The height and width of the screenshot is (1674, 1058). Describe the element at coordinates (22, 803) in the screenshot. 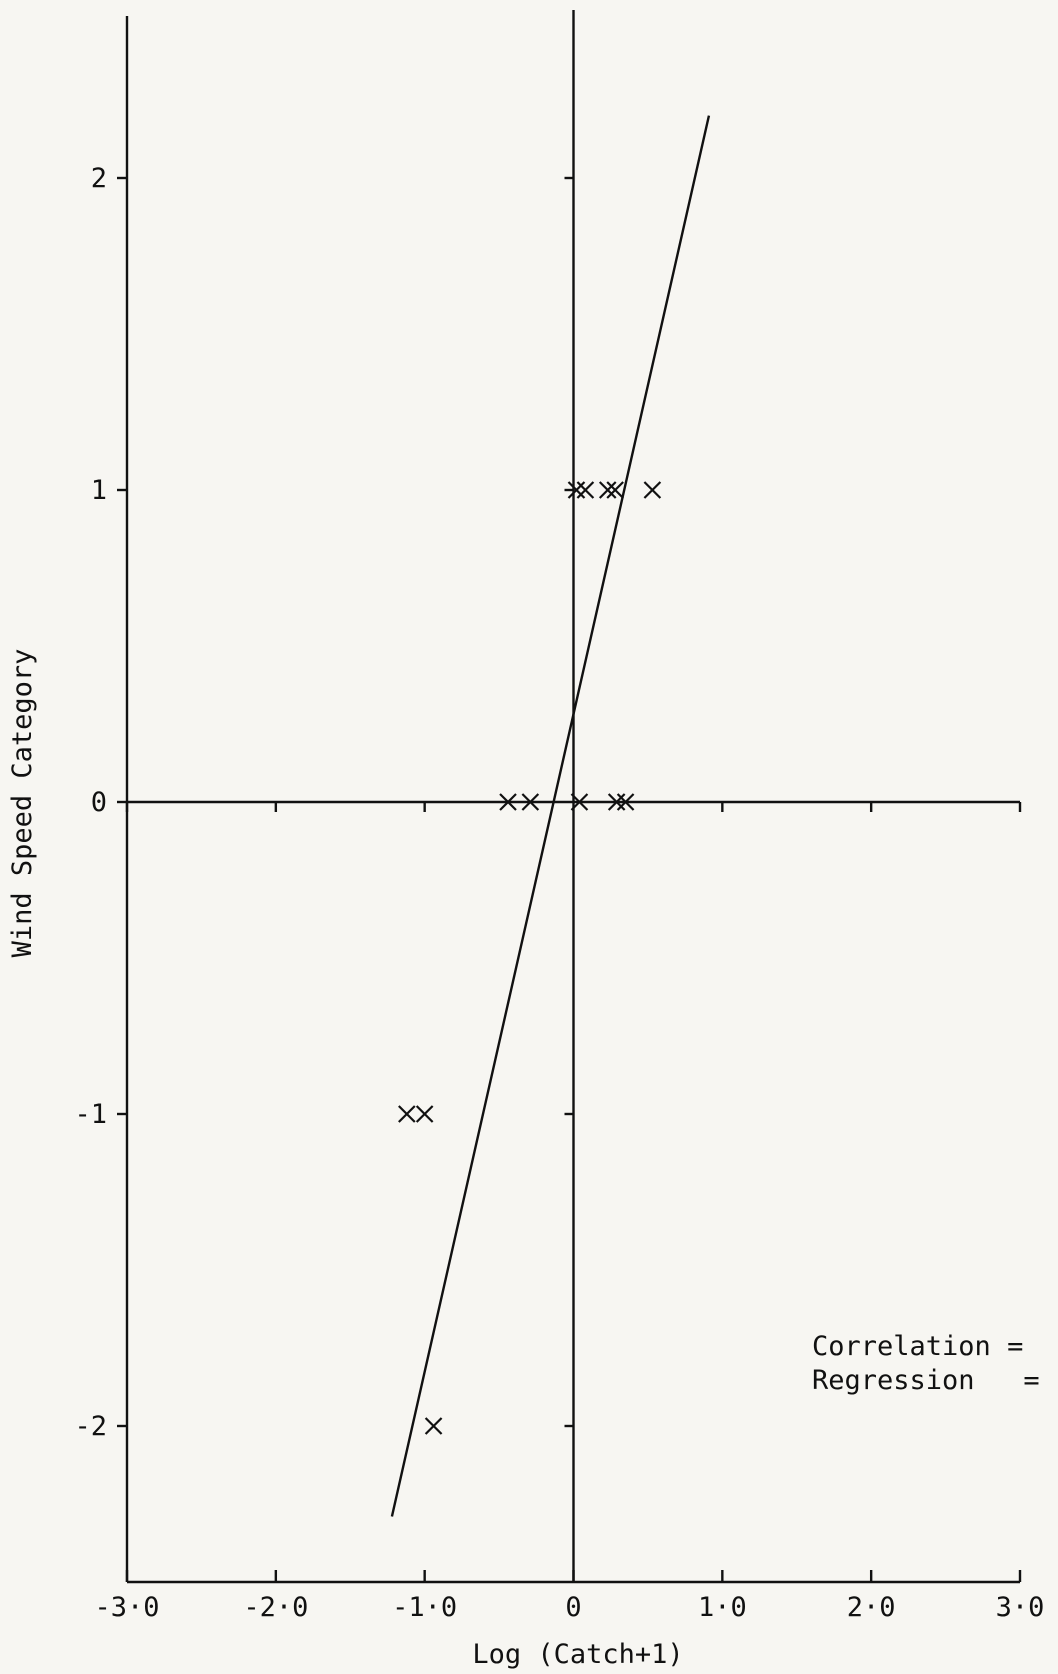

I see `y-axis-title: Wind Speed Category` at that location.